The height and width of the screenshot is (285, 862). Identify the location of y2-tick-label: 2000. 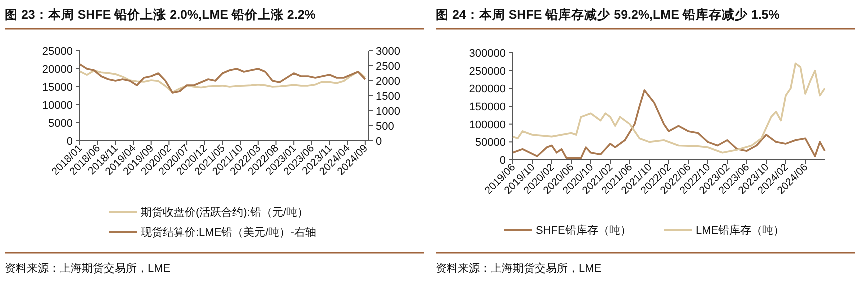
(388, 82).